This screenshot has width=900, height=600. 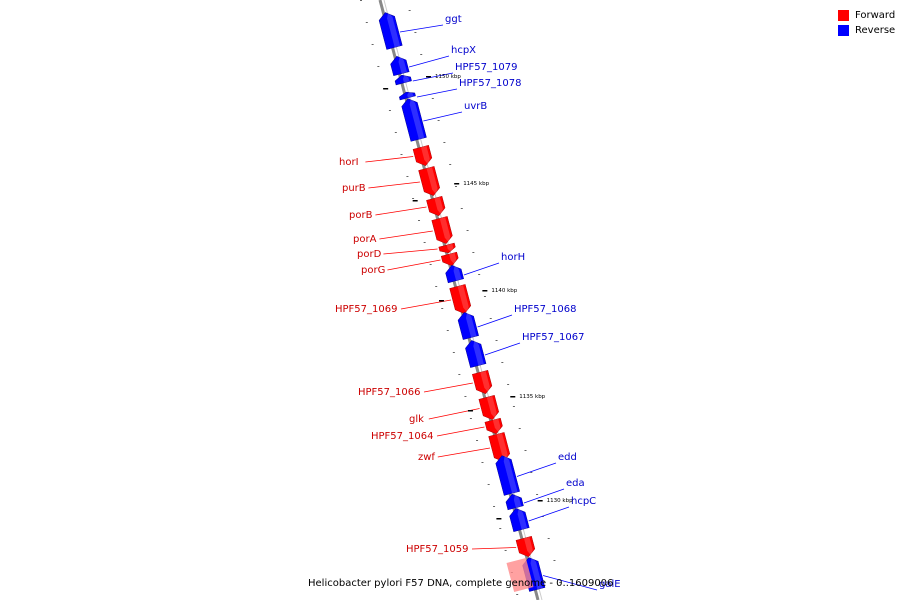 What do you see at coordinates (843, 15) in the screenshot?
I see `forward-swatch` at bounding box center [843, 15].